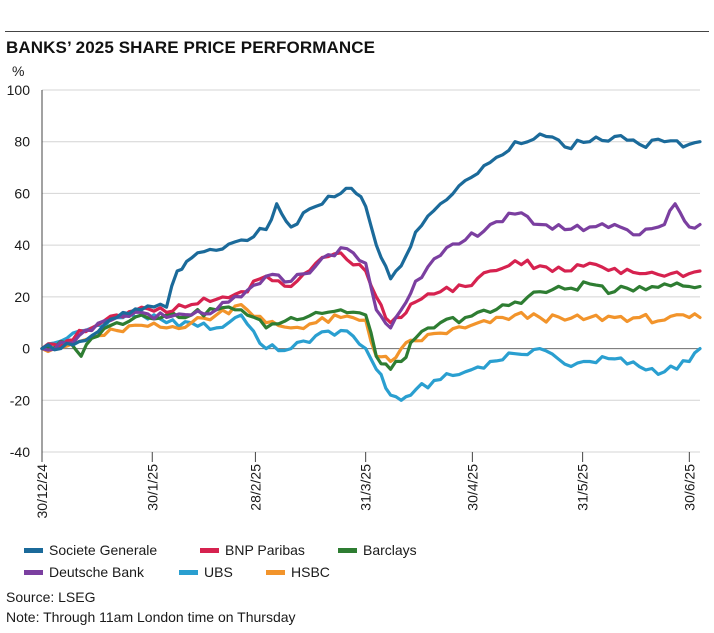  I want to click on legend-item-barclays: Barclays, so click(377, 550).